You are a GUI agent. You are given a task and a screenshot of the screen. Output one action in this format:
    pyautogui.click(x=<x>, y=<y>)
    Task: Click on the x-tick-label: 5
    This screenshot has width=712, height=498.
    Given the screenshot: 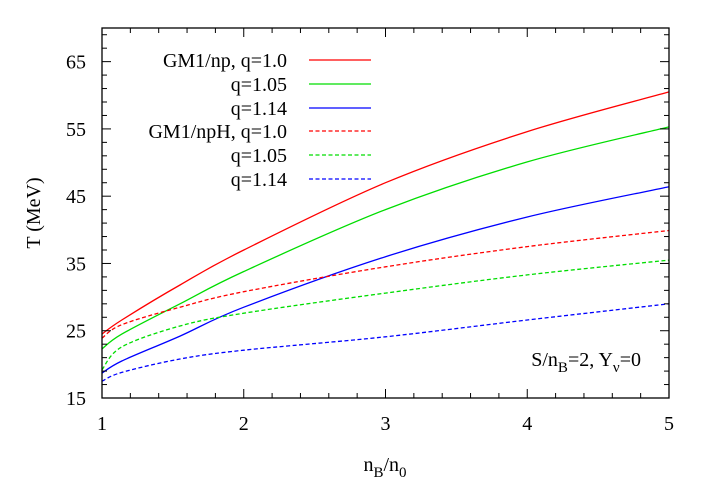 What is the action you would take?
    pyautogui.click(x=669, y=424)
    